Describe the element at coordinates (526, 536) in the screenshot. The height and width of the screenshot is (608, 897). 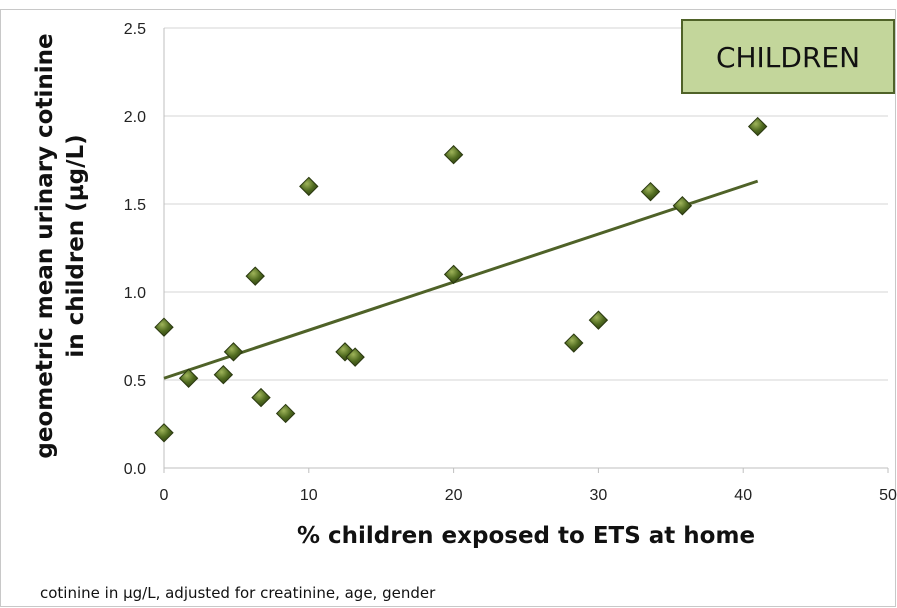
I see `x-axis-title: % children exposed to ETS at home` at that location.